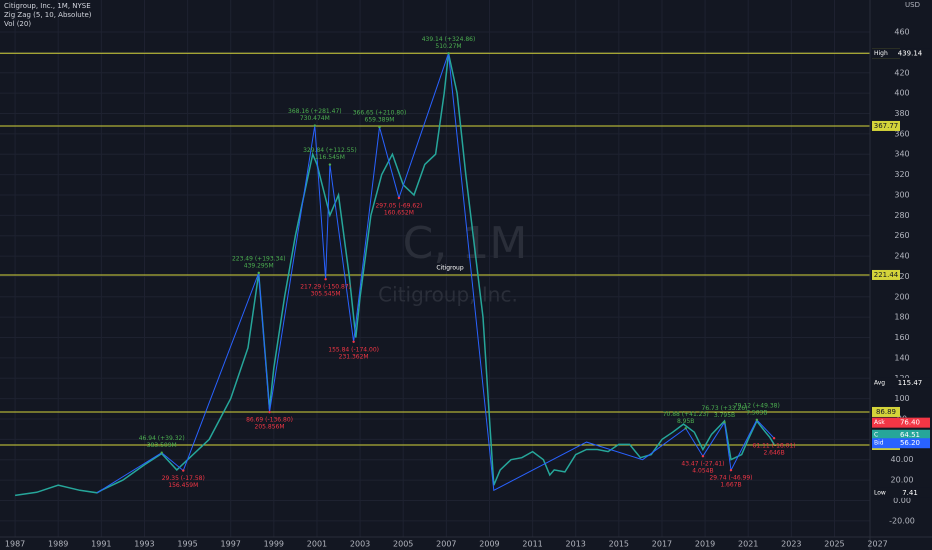  I want to click on y-tick-label: 200, so click(901, 296).